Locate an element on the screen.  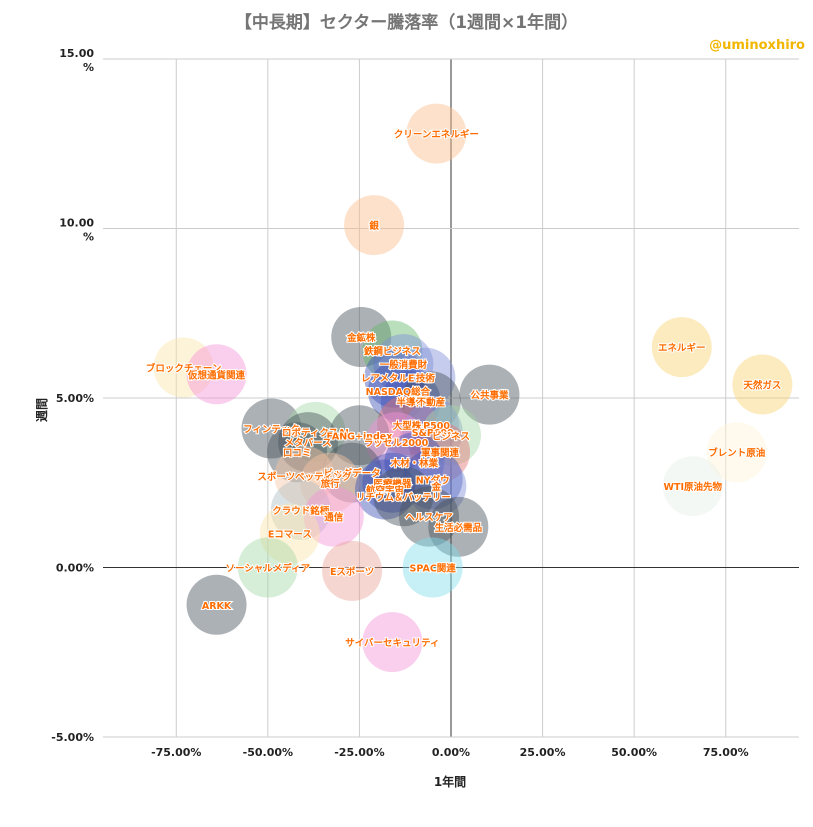
x-tick-label: 0.00% is located at coordinates (451, 752).